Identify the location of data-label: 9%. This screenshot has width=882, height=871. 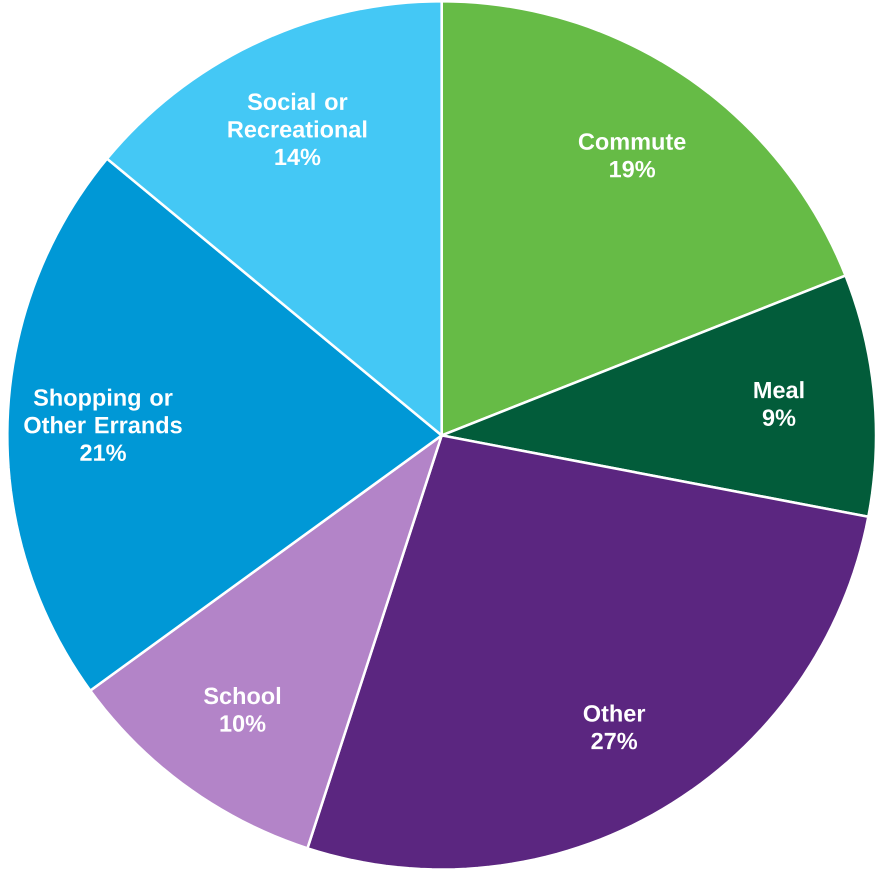
(779, 417).